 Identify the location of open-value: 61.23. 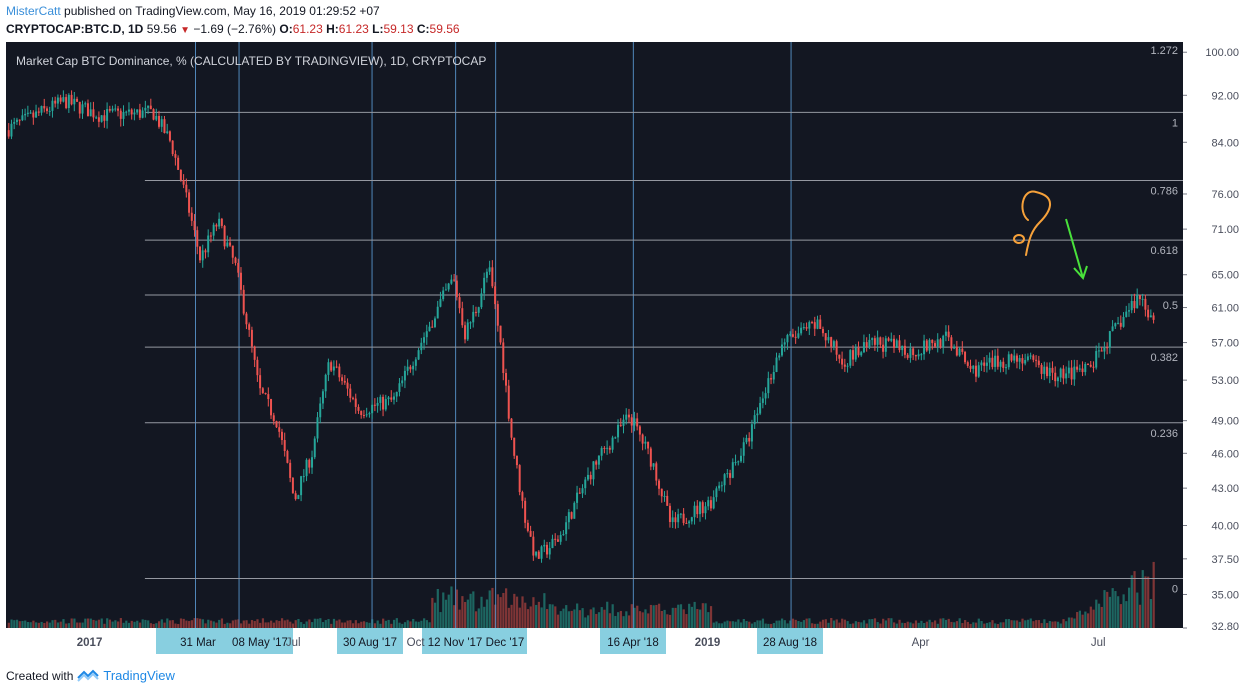
(307, 29).